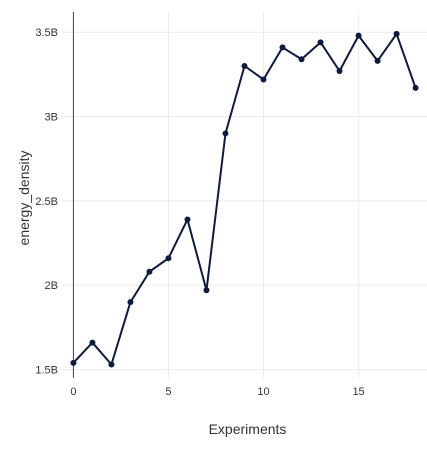 This screenshot has width=427, height=449. Describe the element at coordinates (248, 429) in the screenshot. I see `x-axis-title: Experiments` at that location.